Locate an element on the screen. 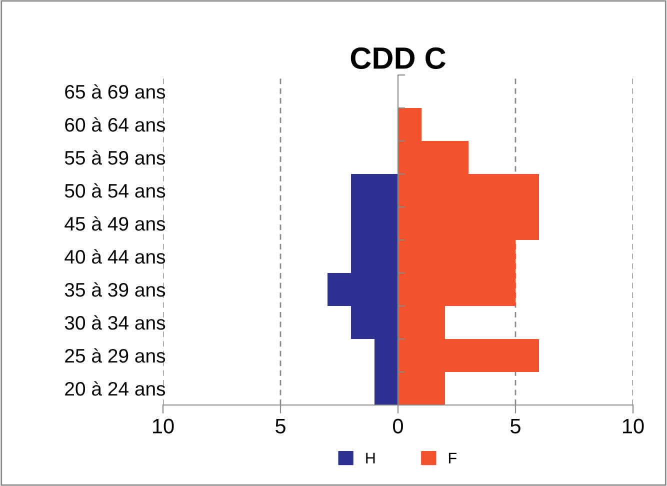 This screenshot has height=486, width=667. chart-title: CDD C is located at coordinates (398, 58).